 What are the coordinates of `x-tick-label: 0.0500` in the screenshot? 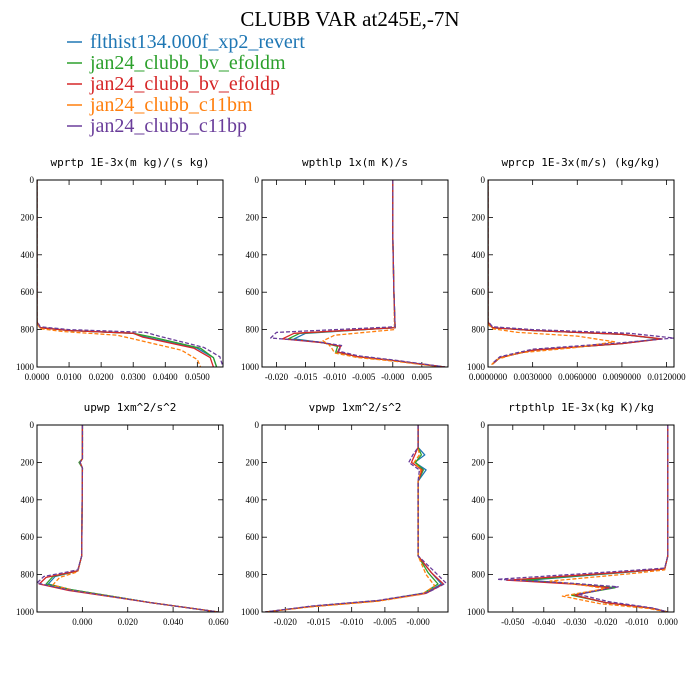 It's located at (197, 377).